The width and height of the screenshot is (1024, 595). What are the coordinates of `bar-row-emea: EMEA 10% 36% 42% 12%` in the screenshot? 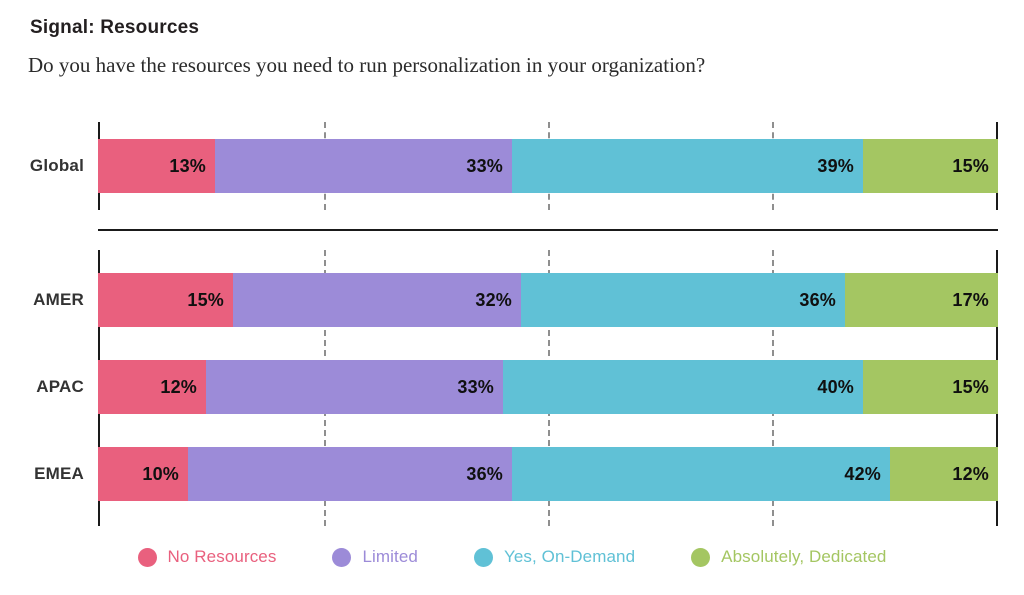 It's located at (512, 474).